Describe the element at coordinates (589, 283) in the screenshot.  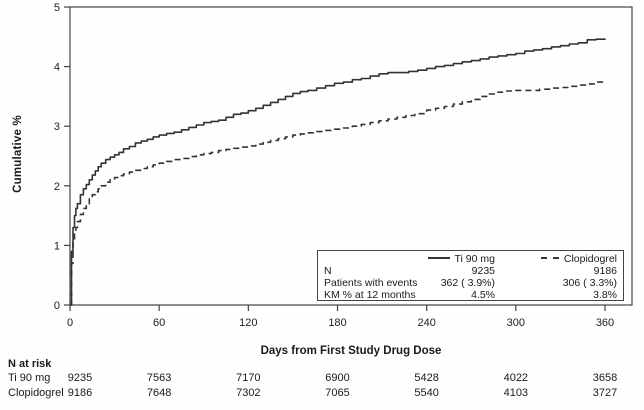
I see `legend-events-clop-value: 306 ( 3.3%)` at that location.